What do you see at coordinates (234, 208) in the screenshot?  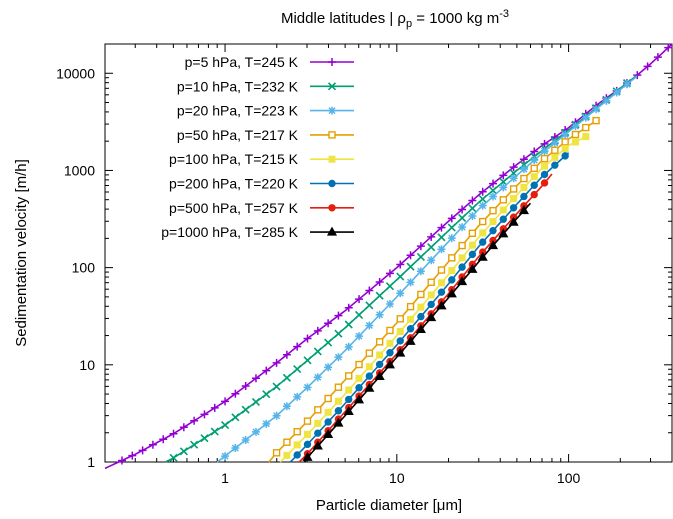 I see `legend-label: p=500 hPa, T=257 K` at bounding box center [234, 208].